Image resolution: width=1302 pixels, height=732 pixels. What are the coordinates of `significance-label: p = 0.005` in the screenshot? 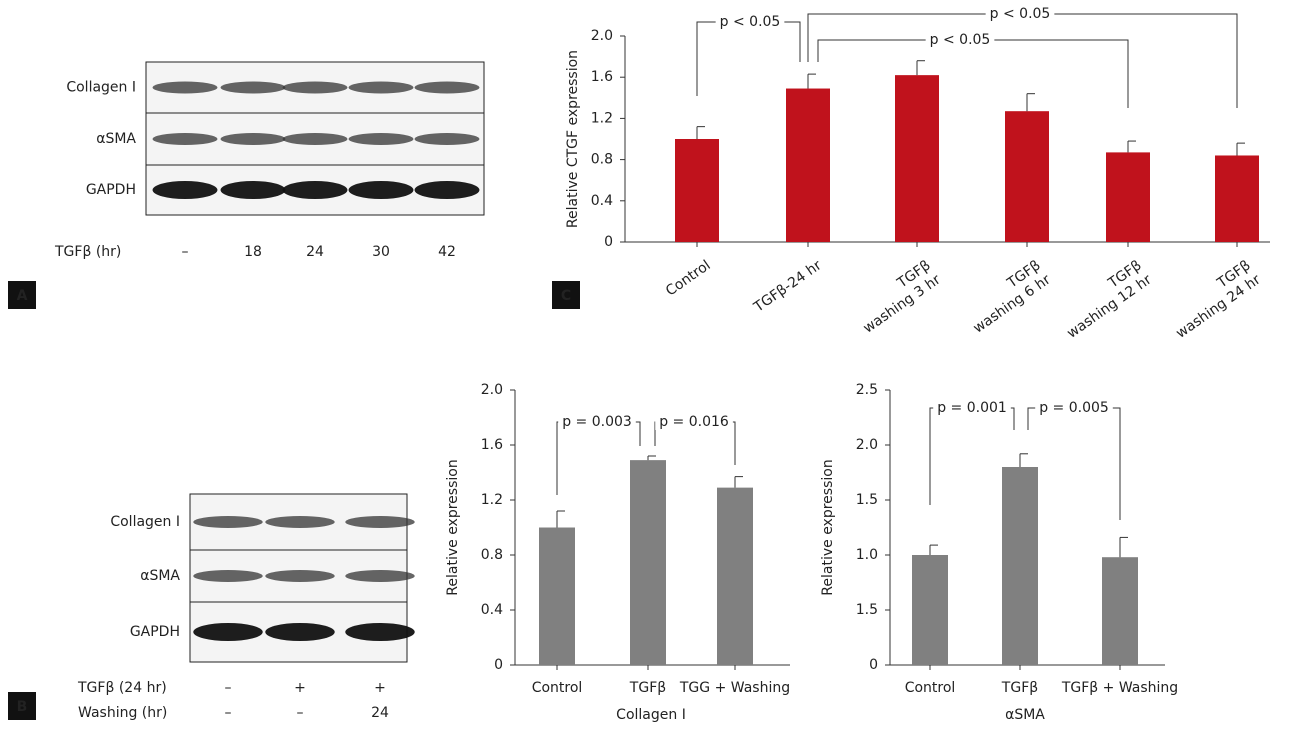 It's located at (1074, 408).